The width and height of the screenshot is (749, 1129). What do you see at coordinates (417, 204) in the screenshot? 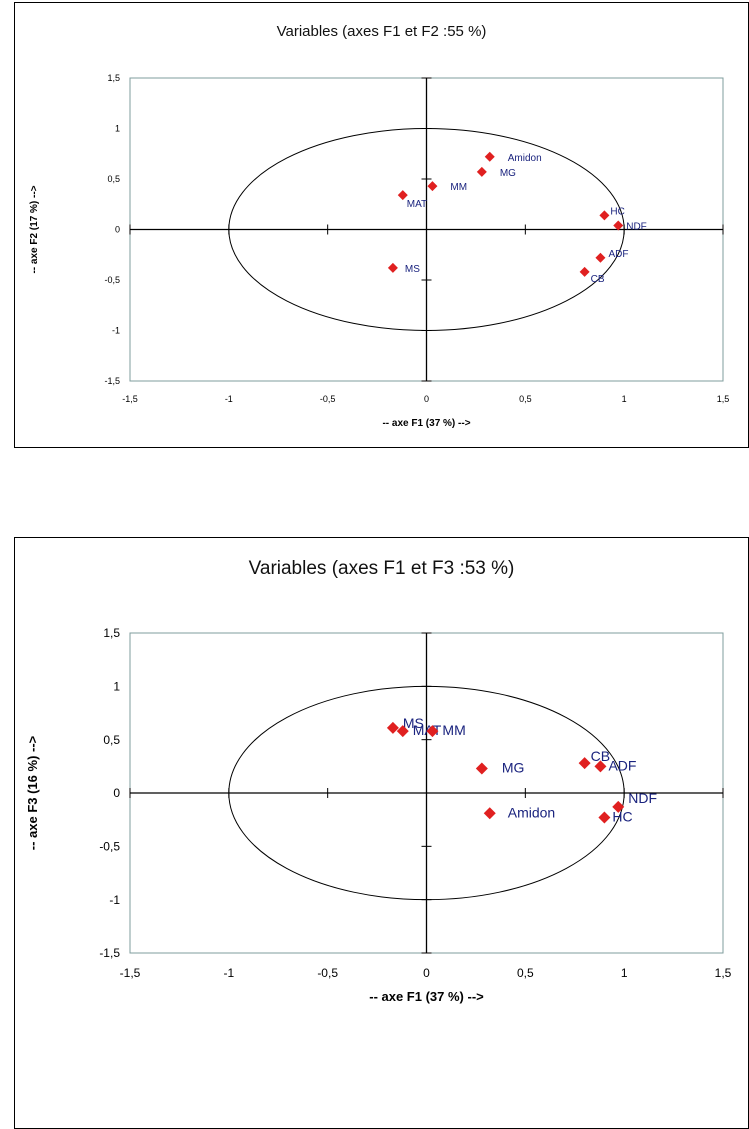
I see `data-point-label: MAT` at bounding box center [417, 204].